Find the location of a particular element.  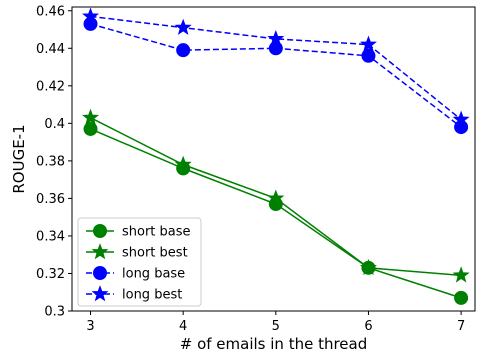

y-tick-label: 0.42 is located at coordinates (50, 86).